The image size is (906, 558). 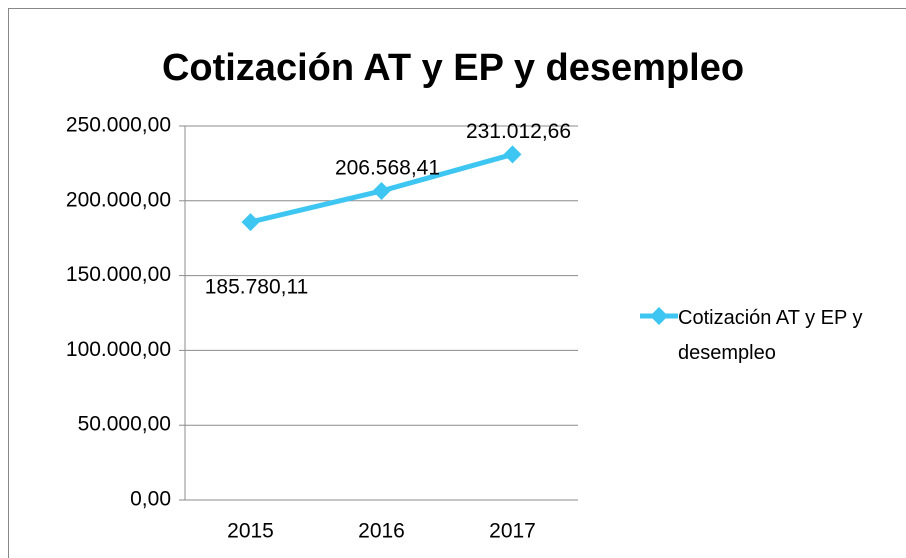 What do you see at coordinates (381, 531) in the screenshot?
I see `x-tick-label: 2016` at bounding box center [381, 531].